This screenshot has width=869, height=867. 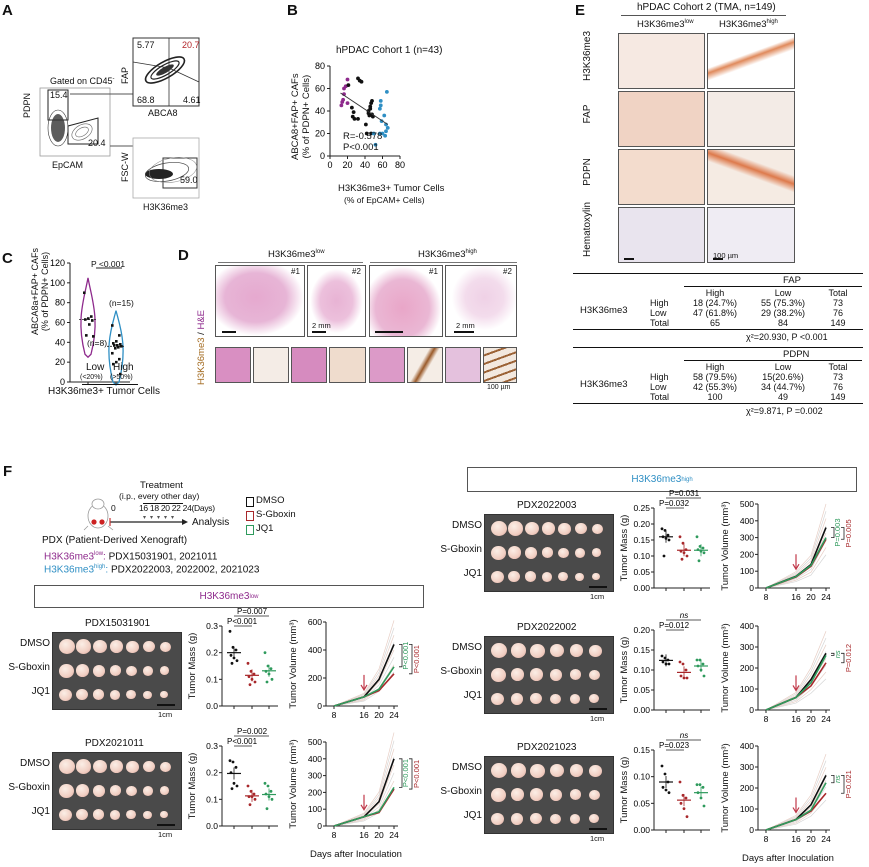 What do you see at coordinates (784, 411) in the screenshot?
I see `table-stat: χ²=9.871, P =0.002` at bounding box center [784, 411].